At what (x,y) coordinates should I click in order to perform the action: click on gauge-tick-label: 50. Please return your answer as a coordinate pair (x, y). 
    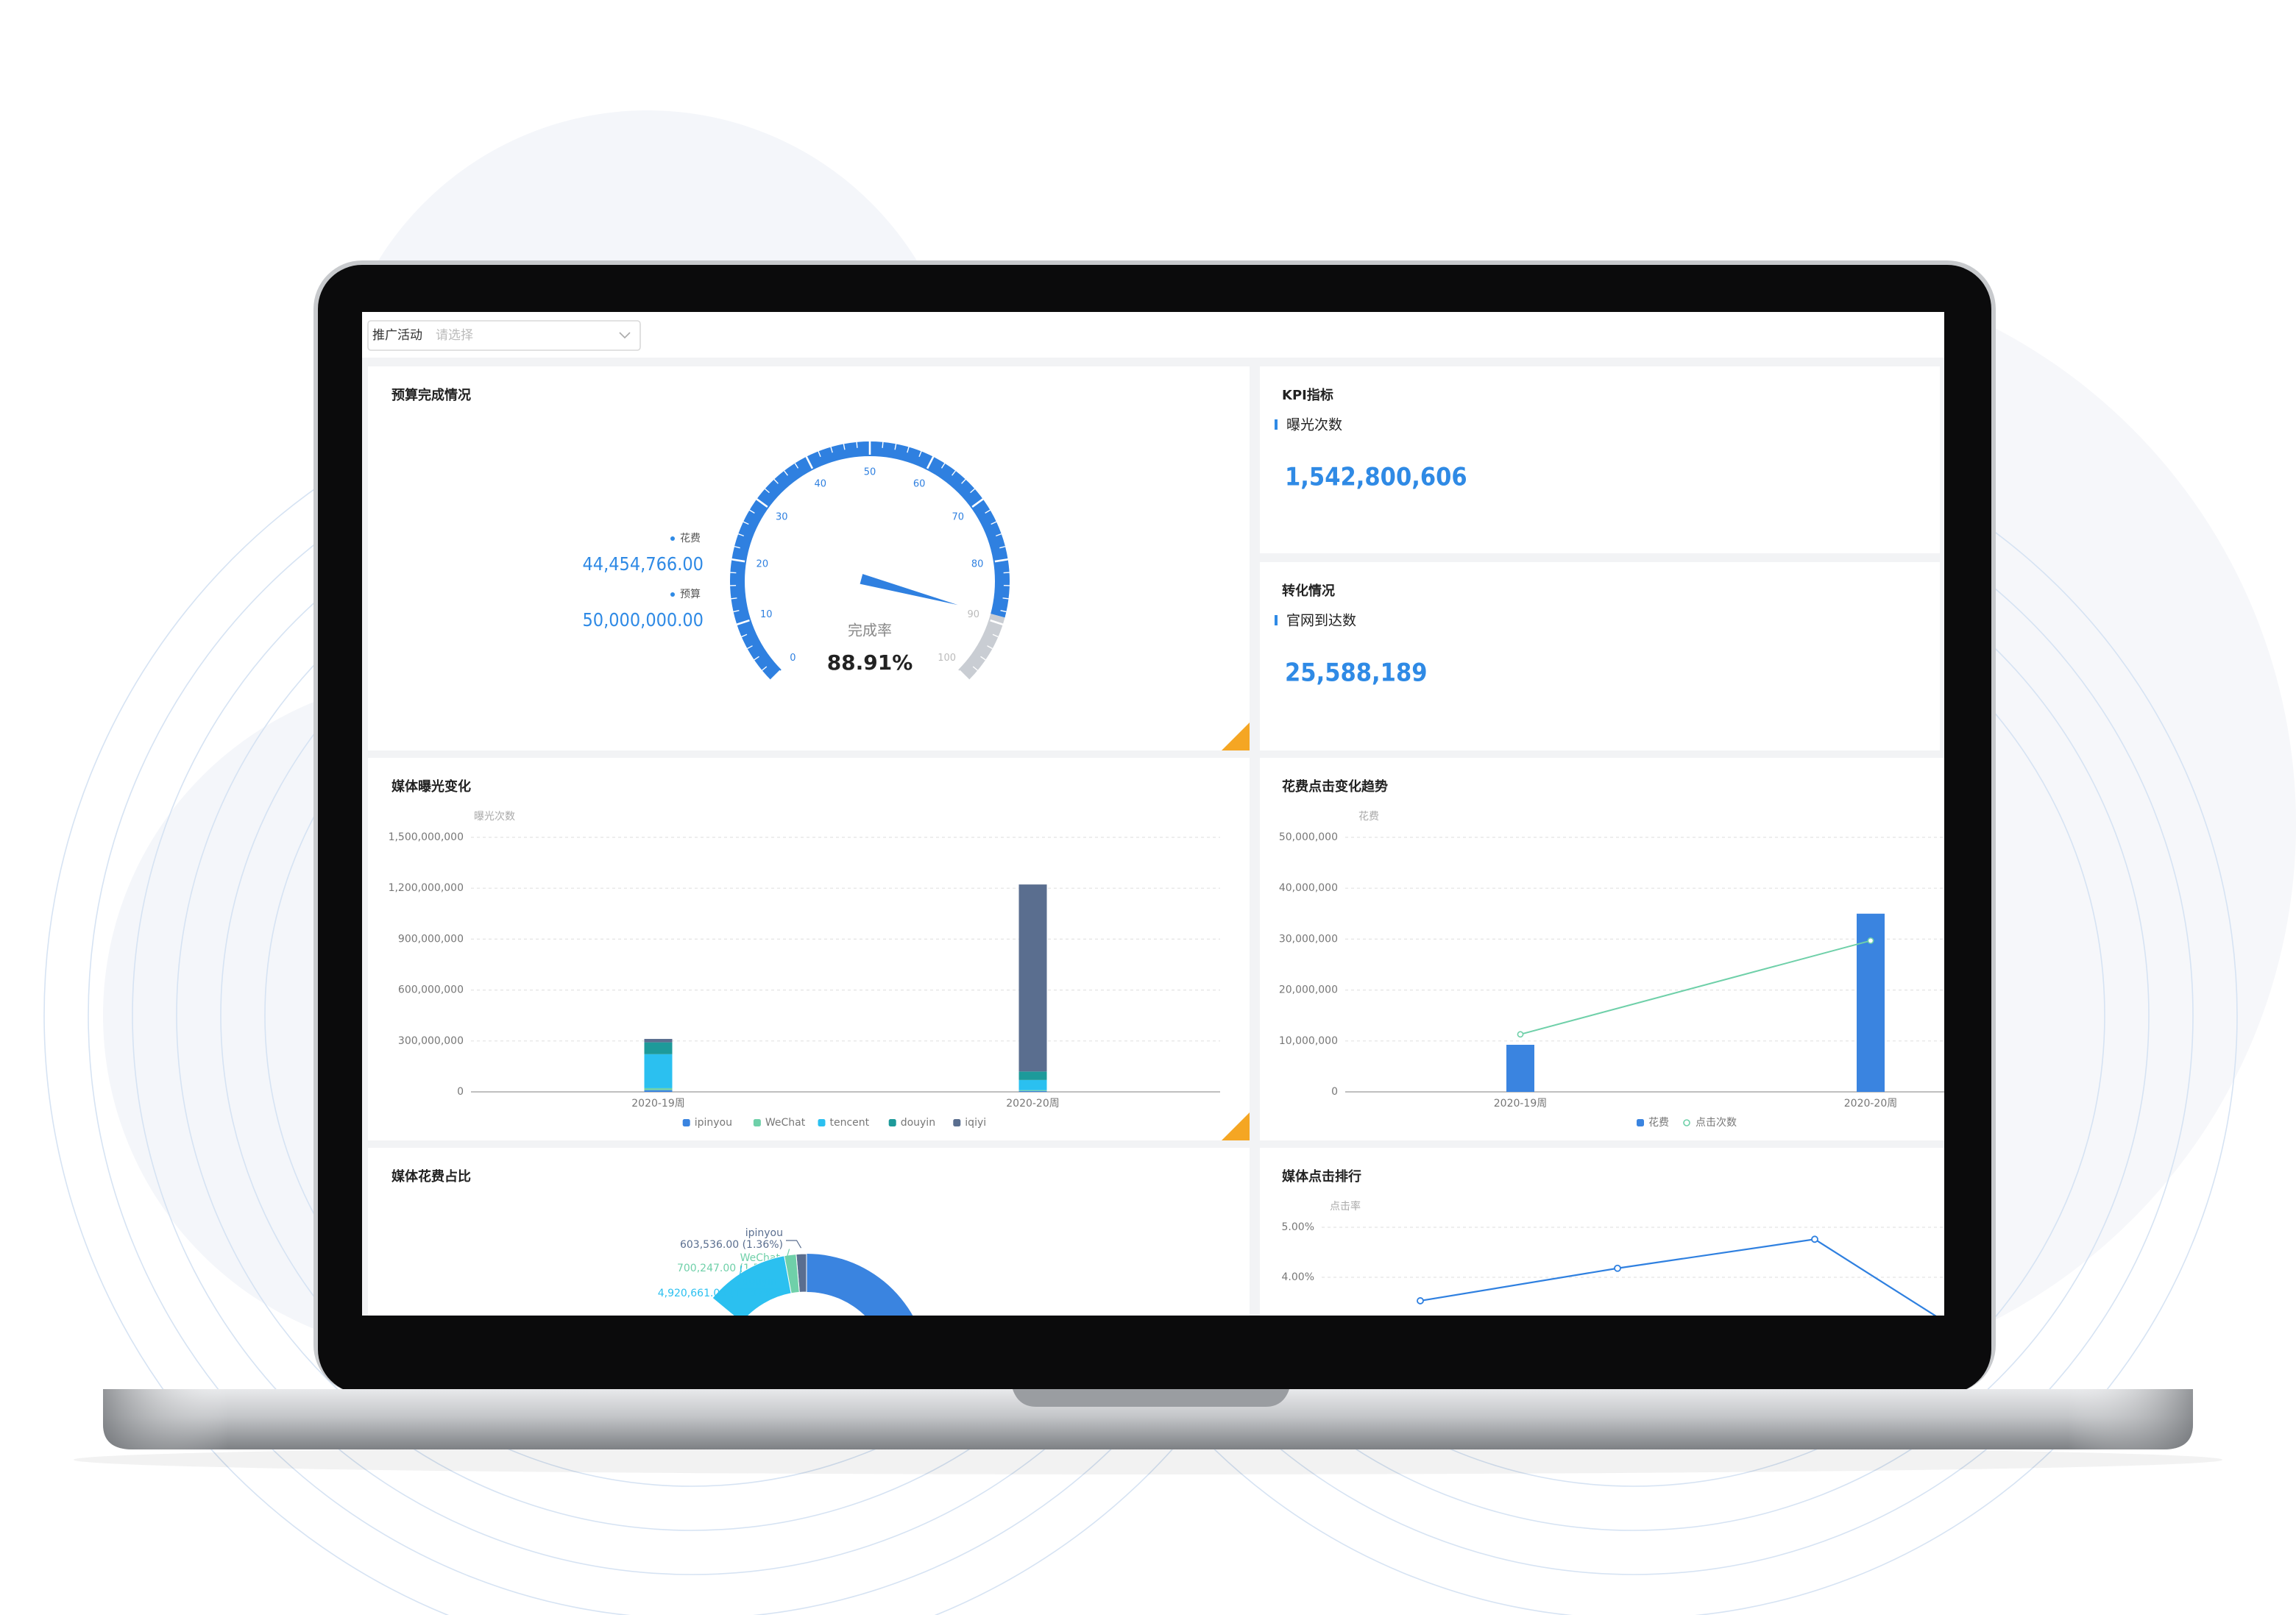
    Looking at the image, I should click on (870, 472).